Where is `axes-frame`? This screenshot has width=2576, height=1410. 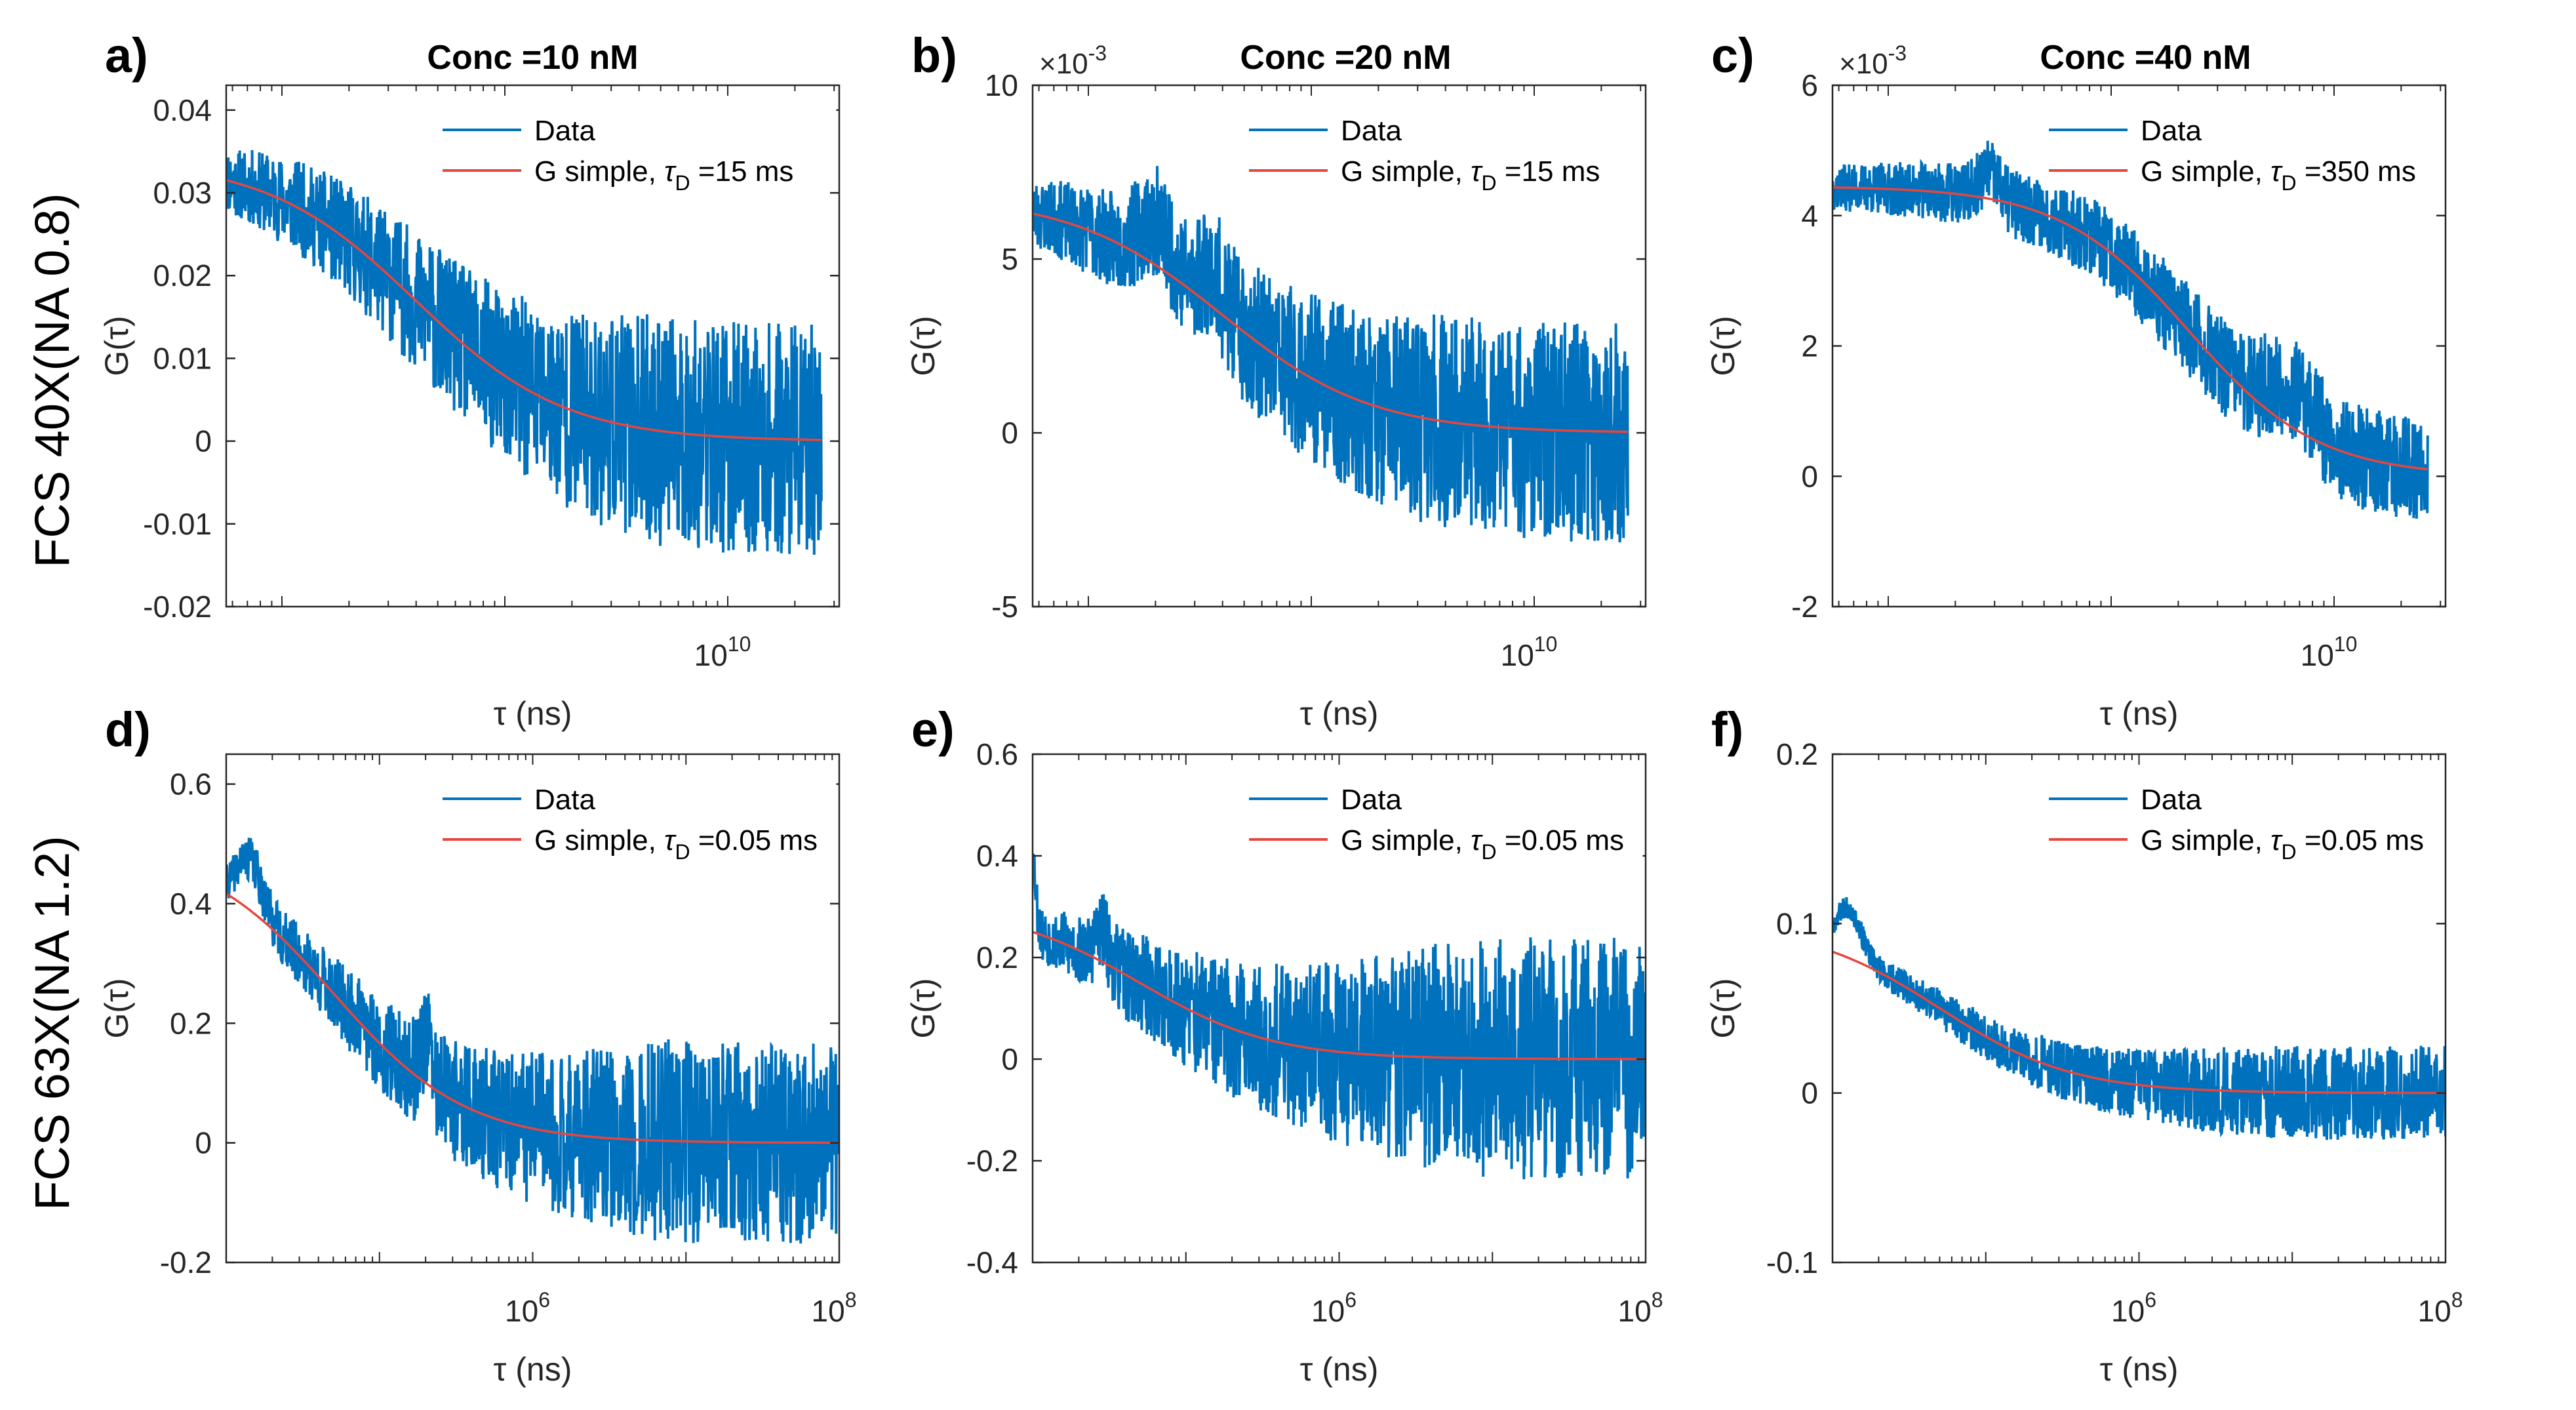
axes-frame is located at coordinates (1339, 346).